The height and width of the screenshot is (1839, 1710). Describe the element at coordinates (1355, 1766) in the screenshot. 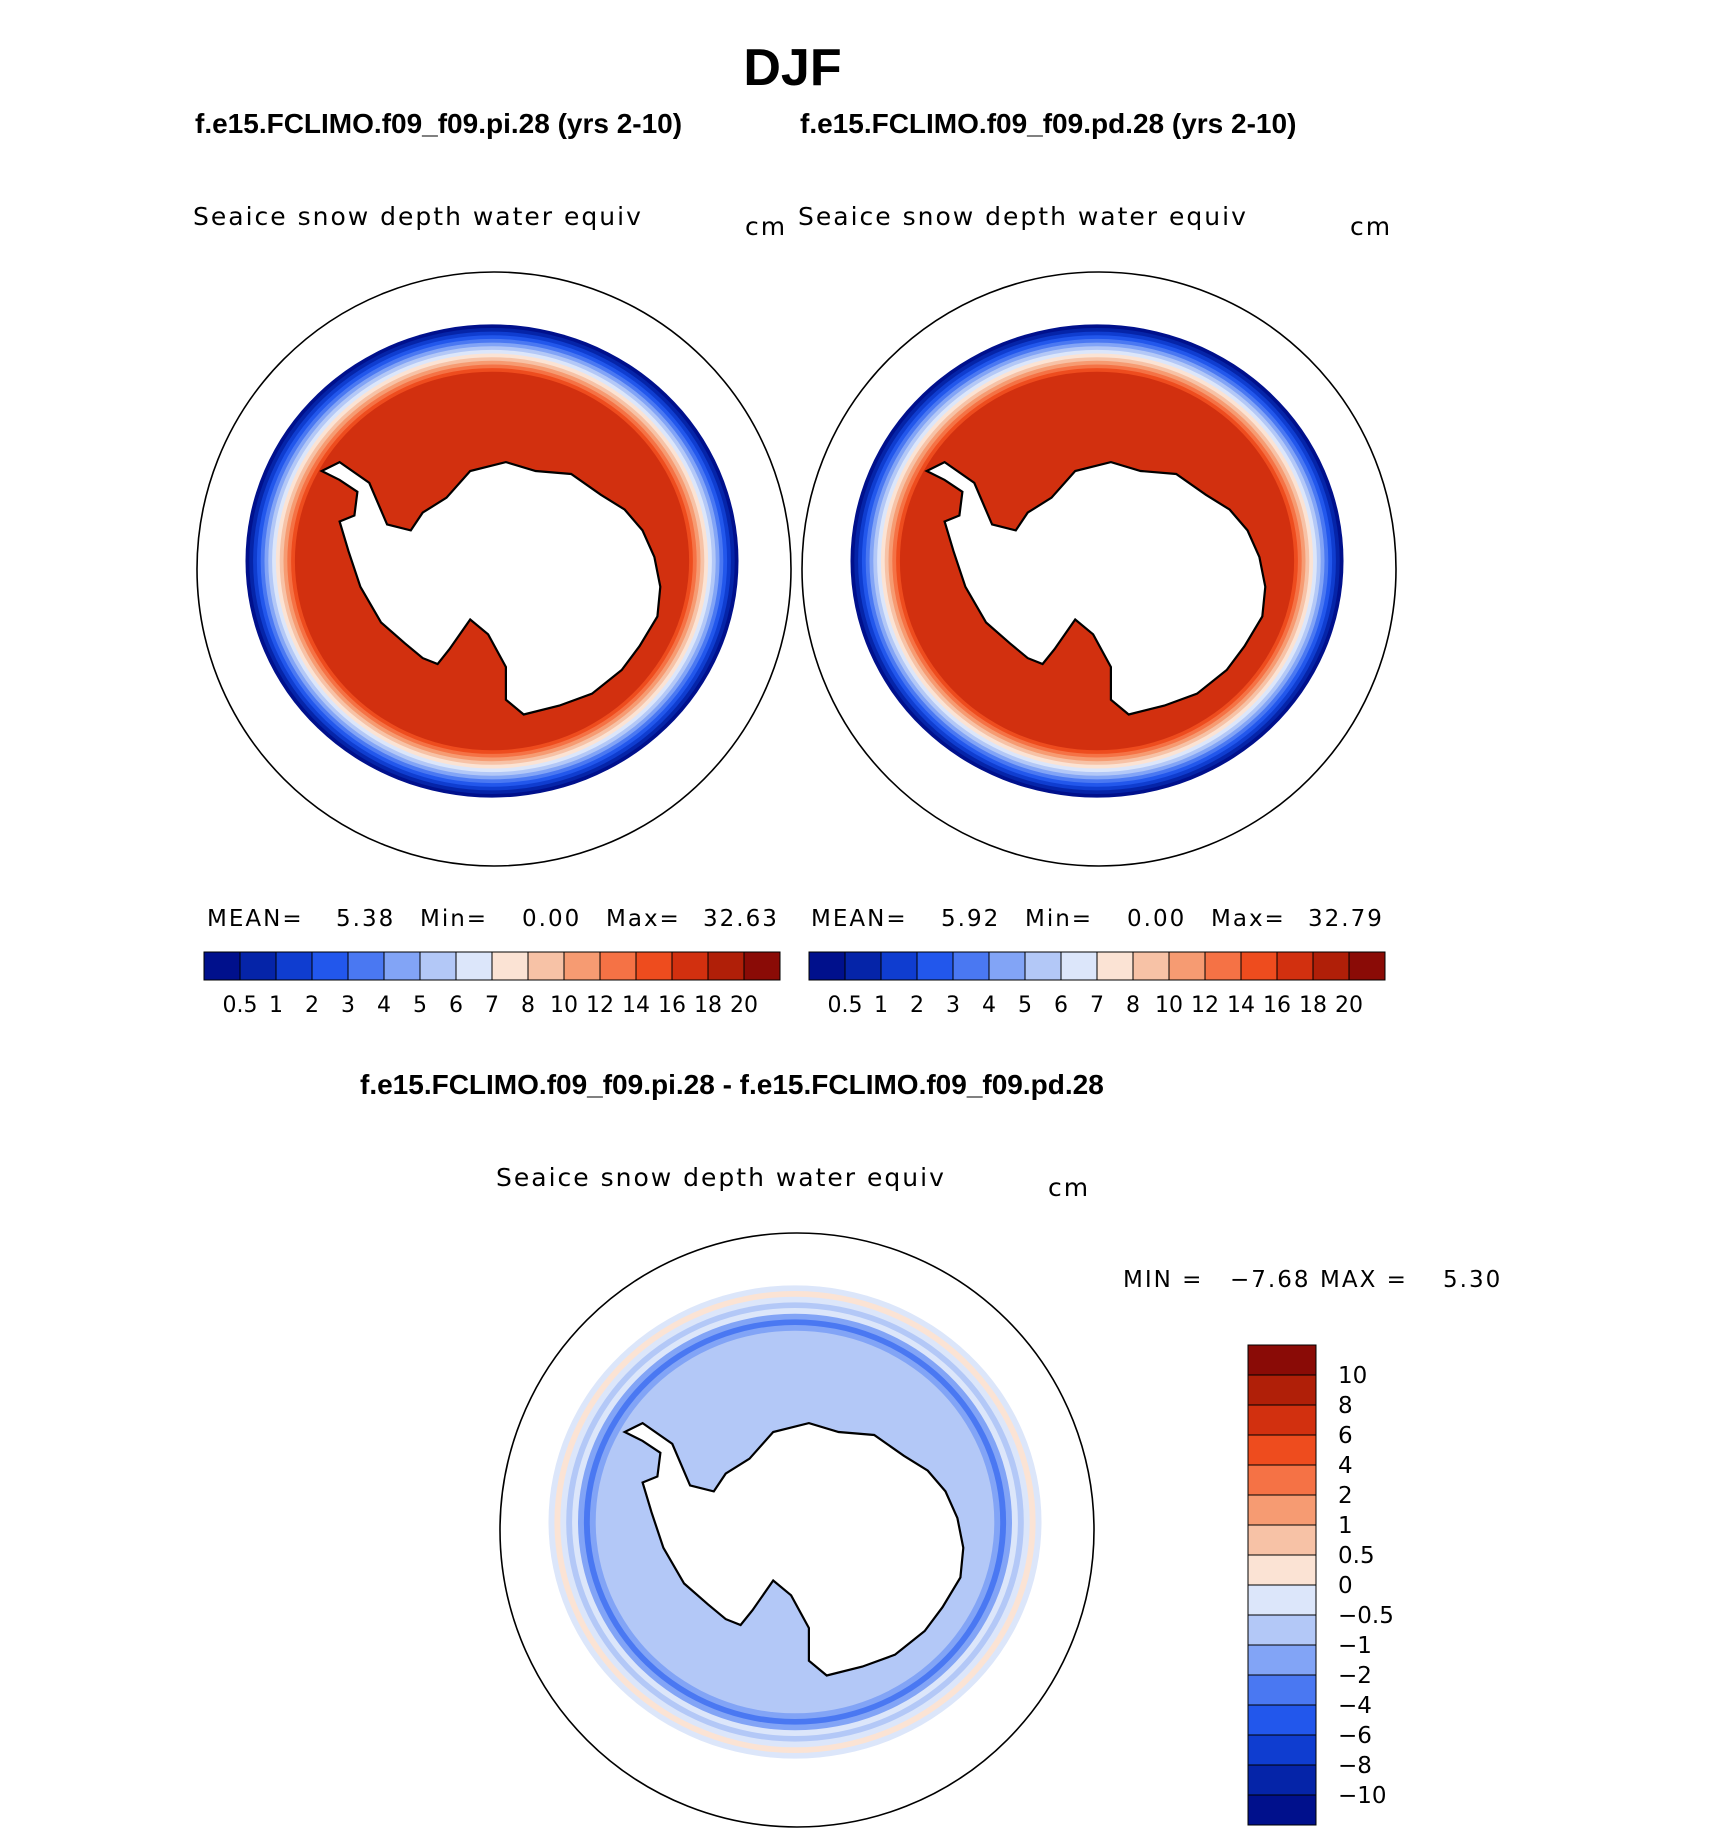

I see `colorbar-tick-label: −8` at that location.